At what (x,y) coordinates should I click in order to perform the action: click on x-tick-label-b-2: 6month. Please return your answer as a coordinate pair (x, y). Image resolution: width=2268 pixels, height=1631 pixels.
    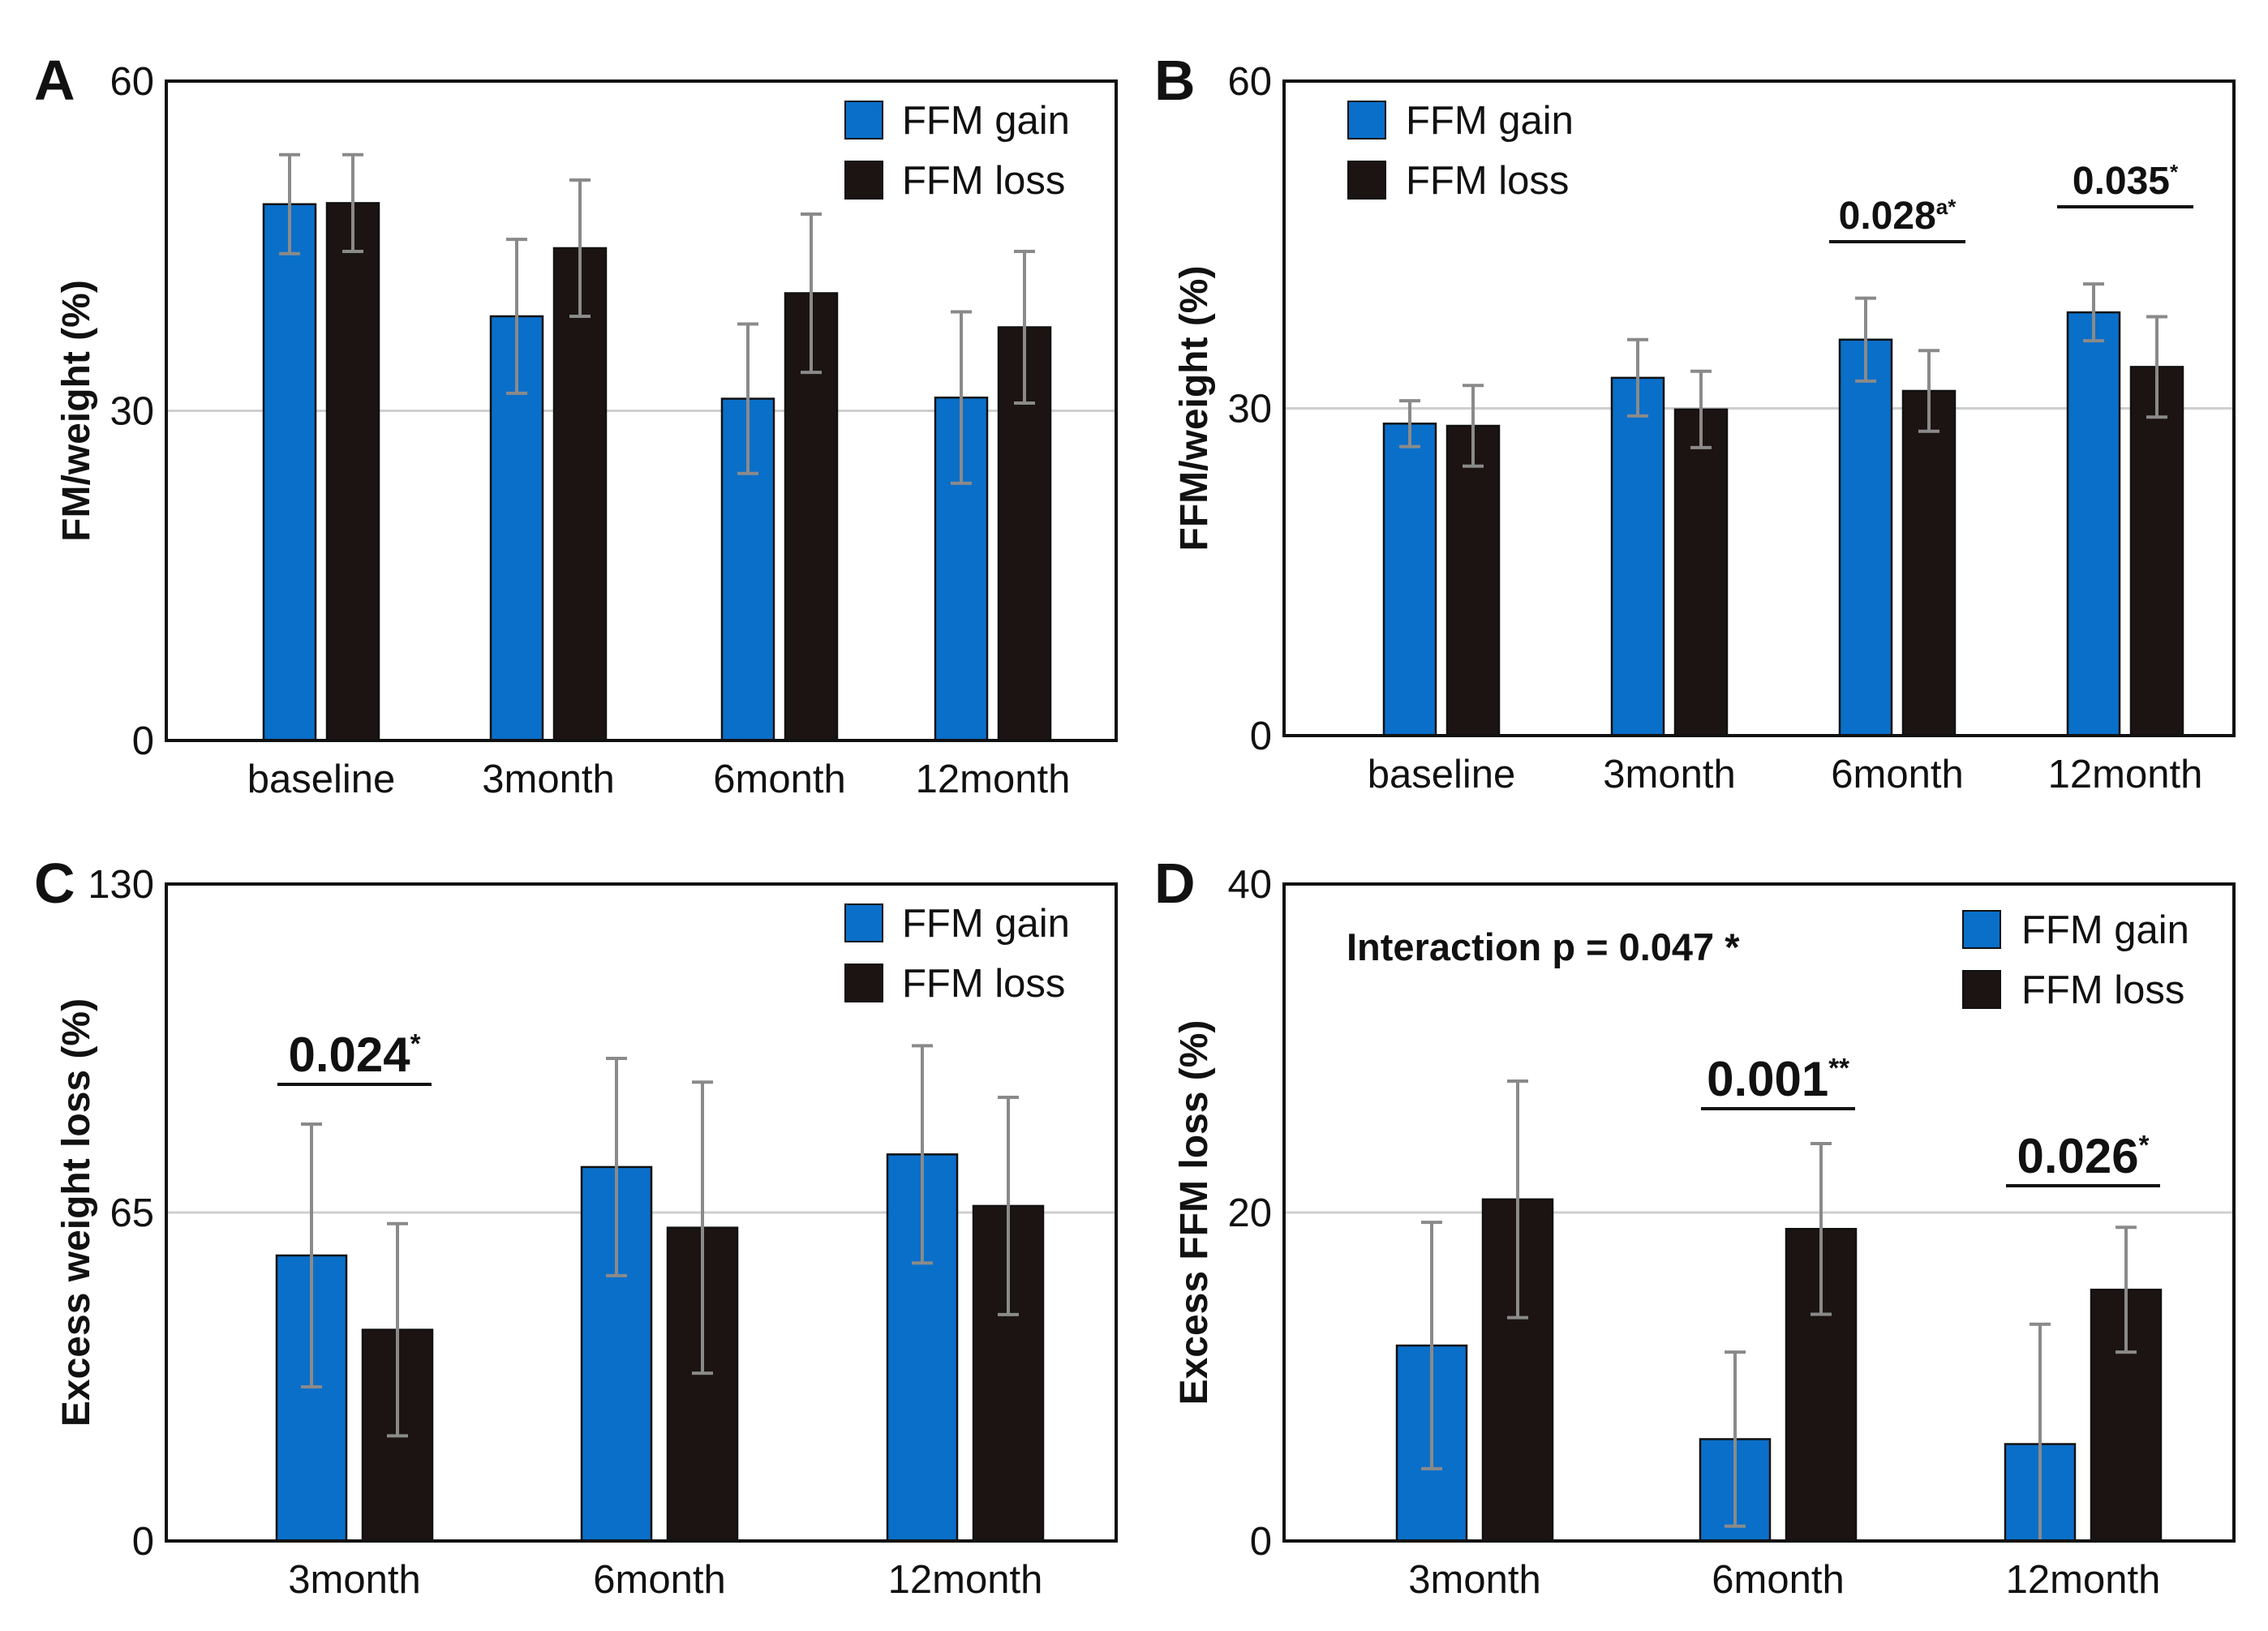
    Looking at the image, I should click on (1897, 774).